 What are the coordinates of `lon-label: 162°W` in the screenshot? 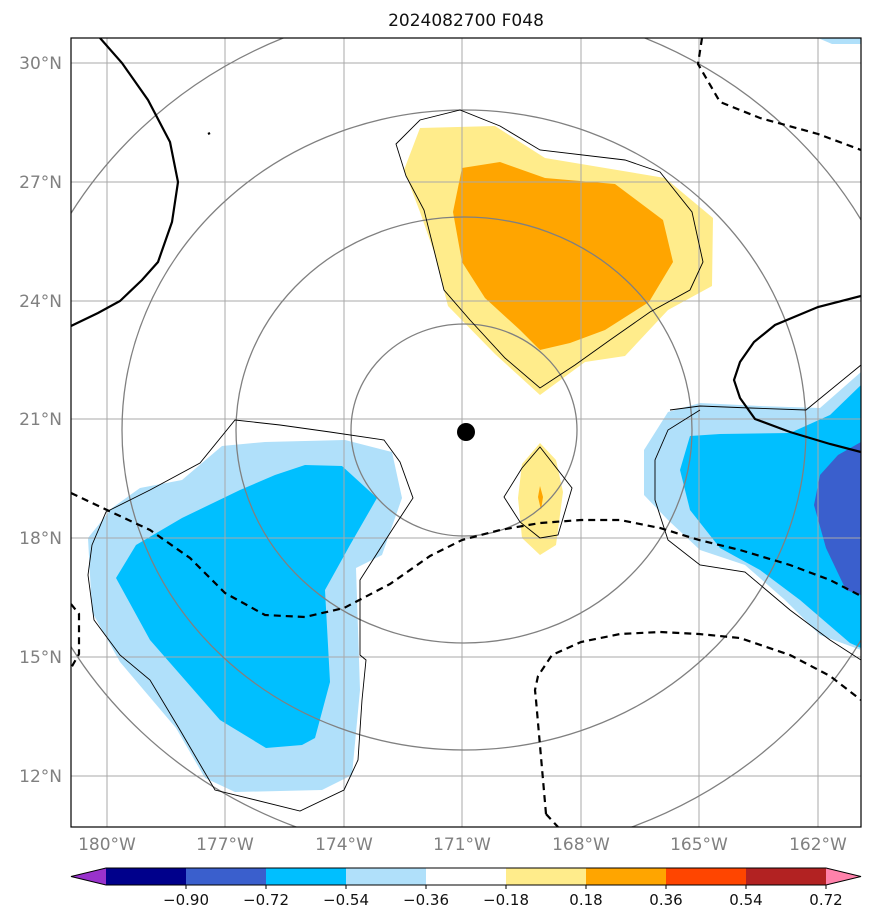 It's located at (818, 845).